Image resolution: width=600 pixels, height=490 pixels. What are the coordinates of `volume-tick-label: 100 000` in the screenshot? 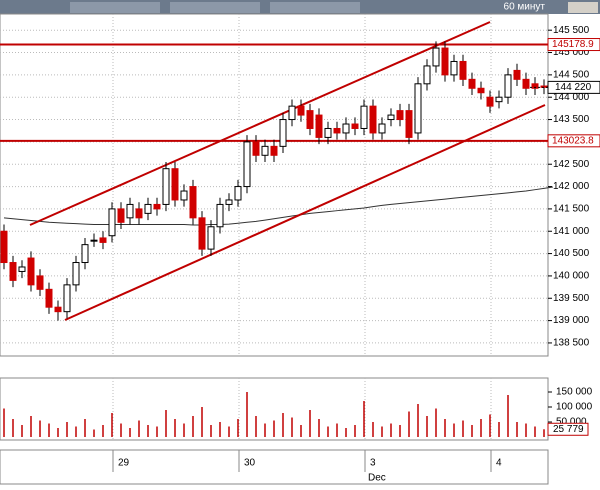 It's located at (574, 407).